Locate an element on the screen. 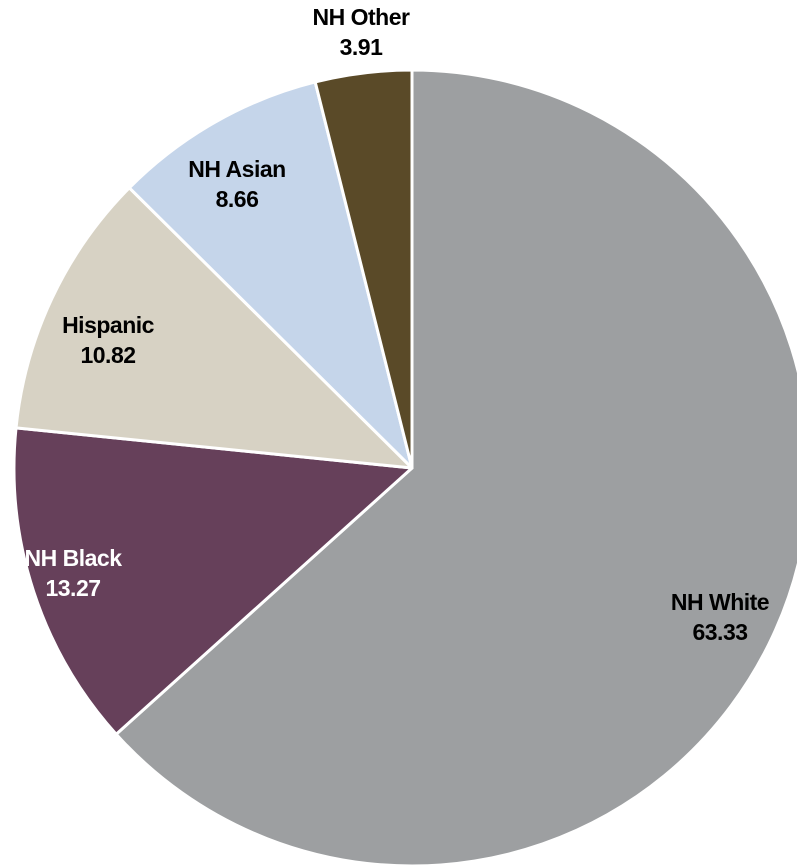  slice-value-label: 63.33 is located at coordinates (719, 632).